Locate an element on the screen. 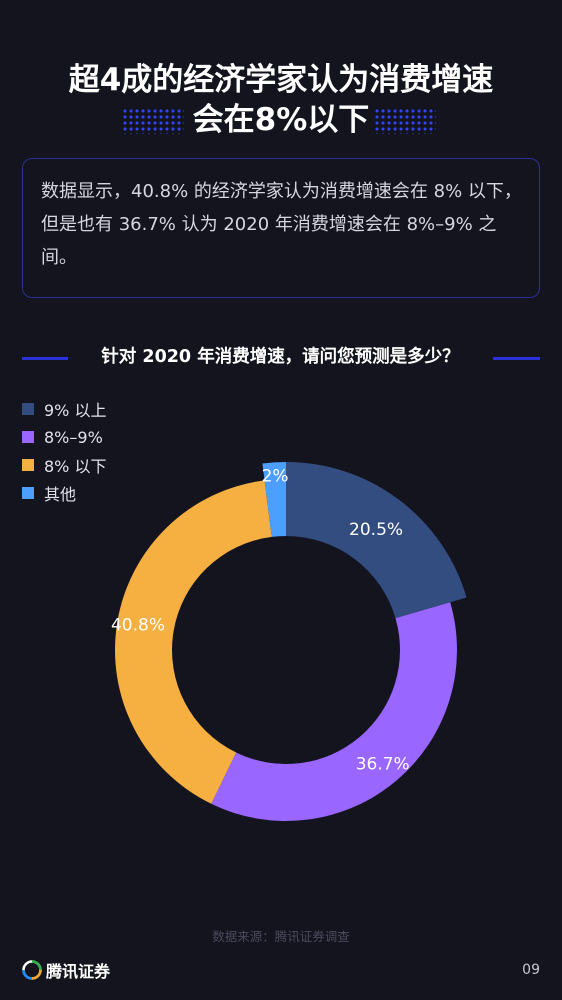 The width and height of the screenshot is (562, 1000). slice-label: 2% is located at coordinates (275, 476).